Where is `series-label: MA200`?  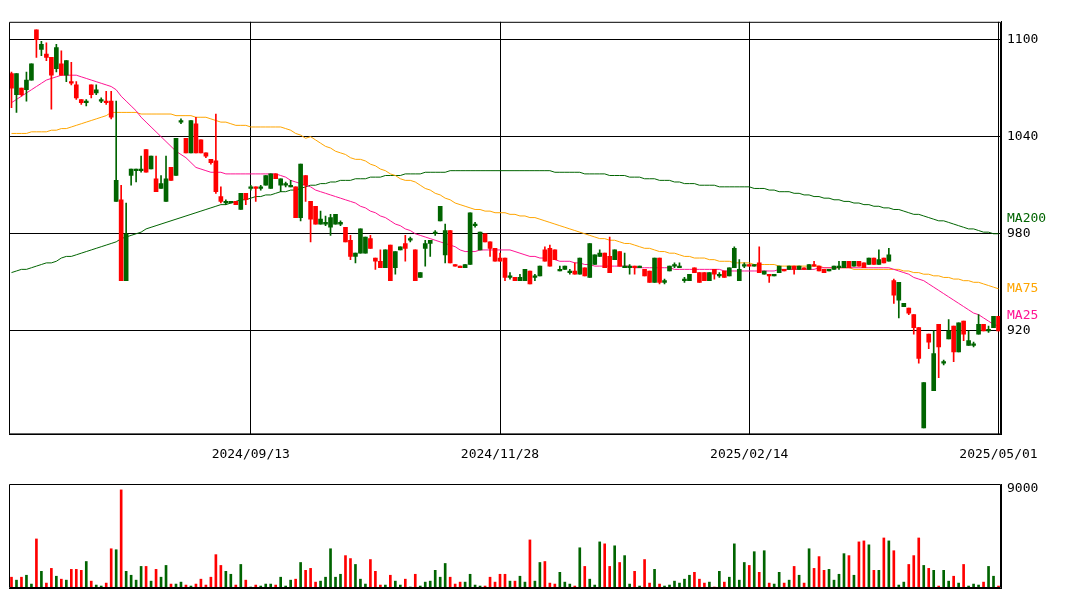
series-label: MA200 is located at coordinates (1027, 218).